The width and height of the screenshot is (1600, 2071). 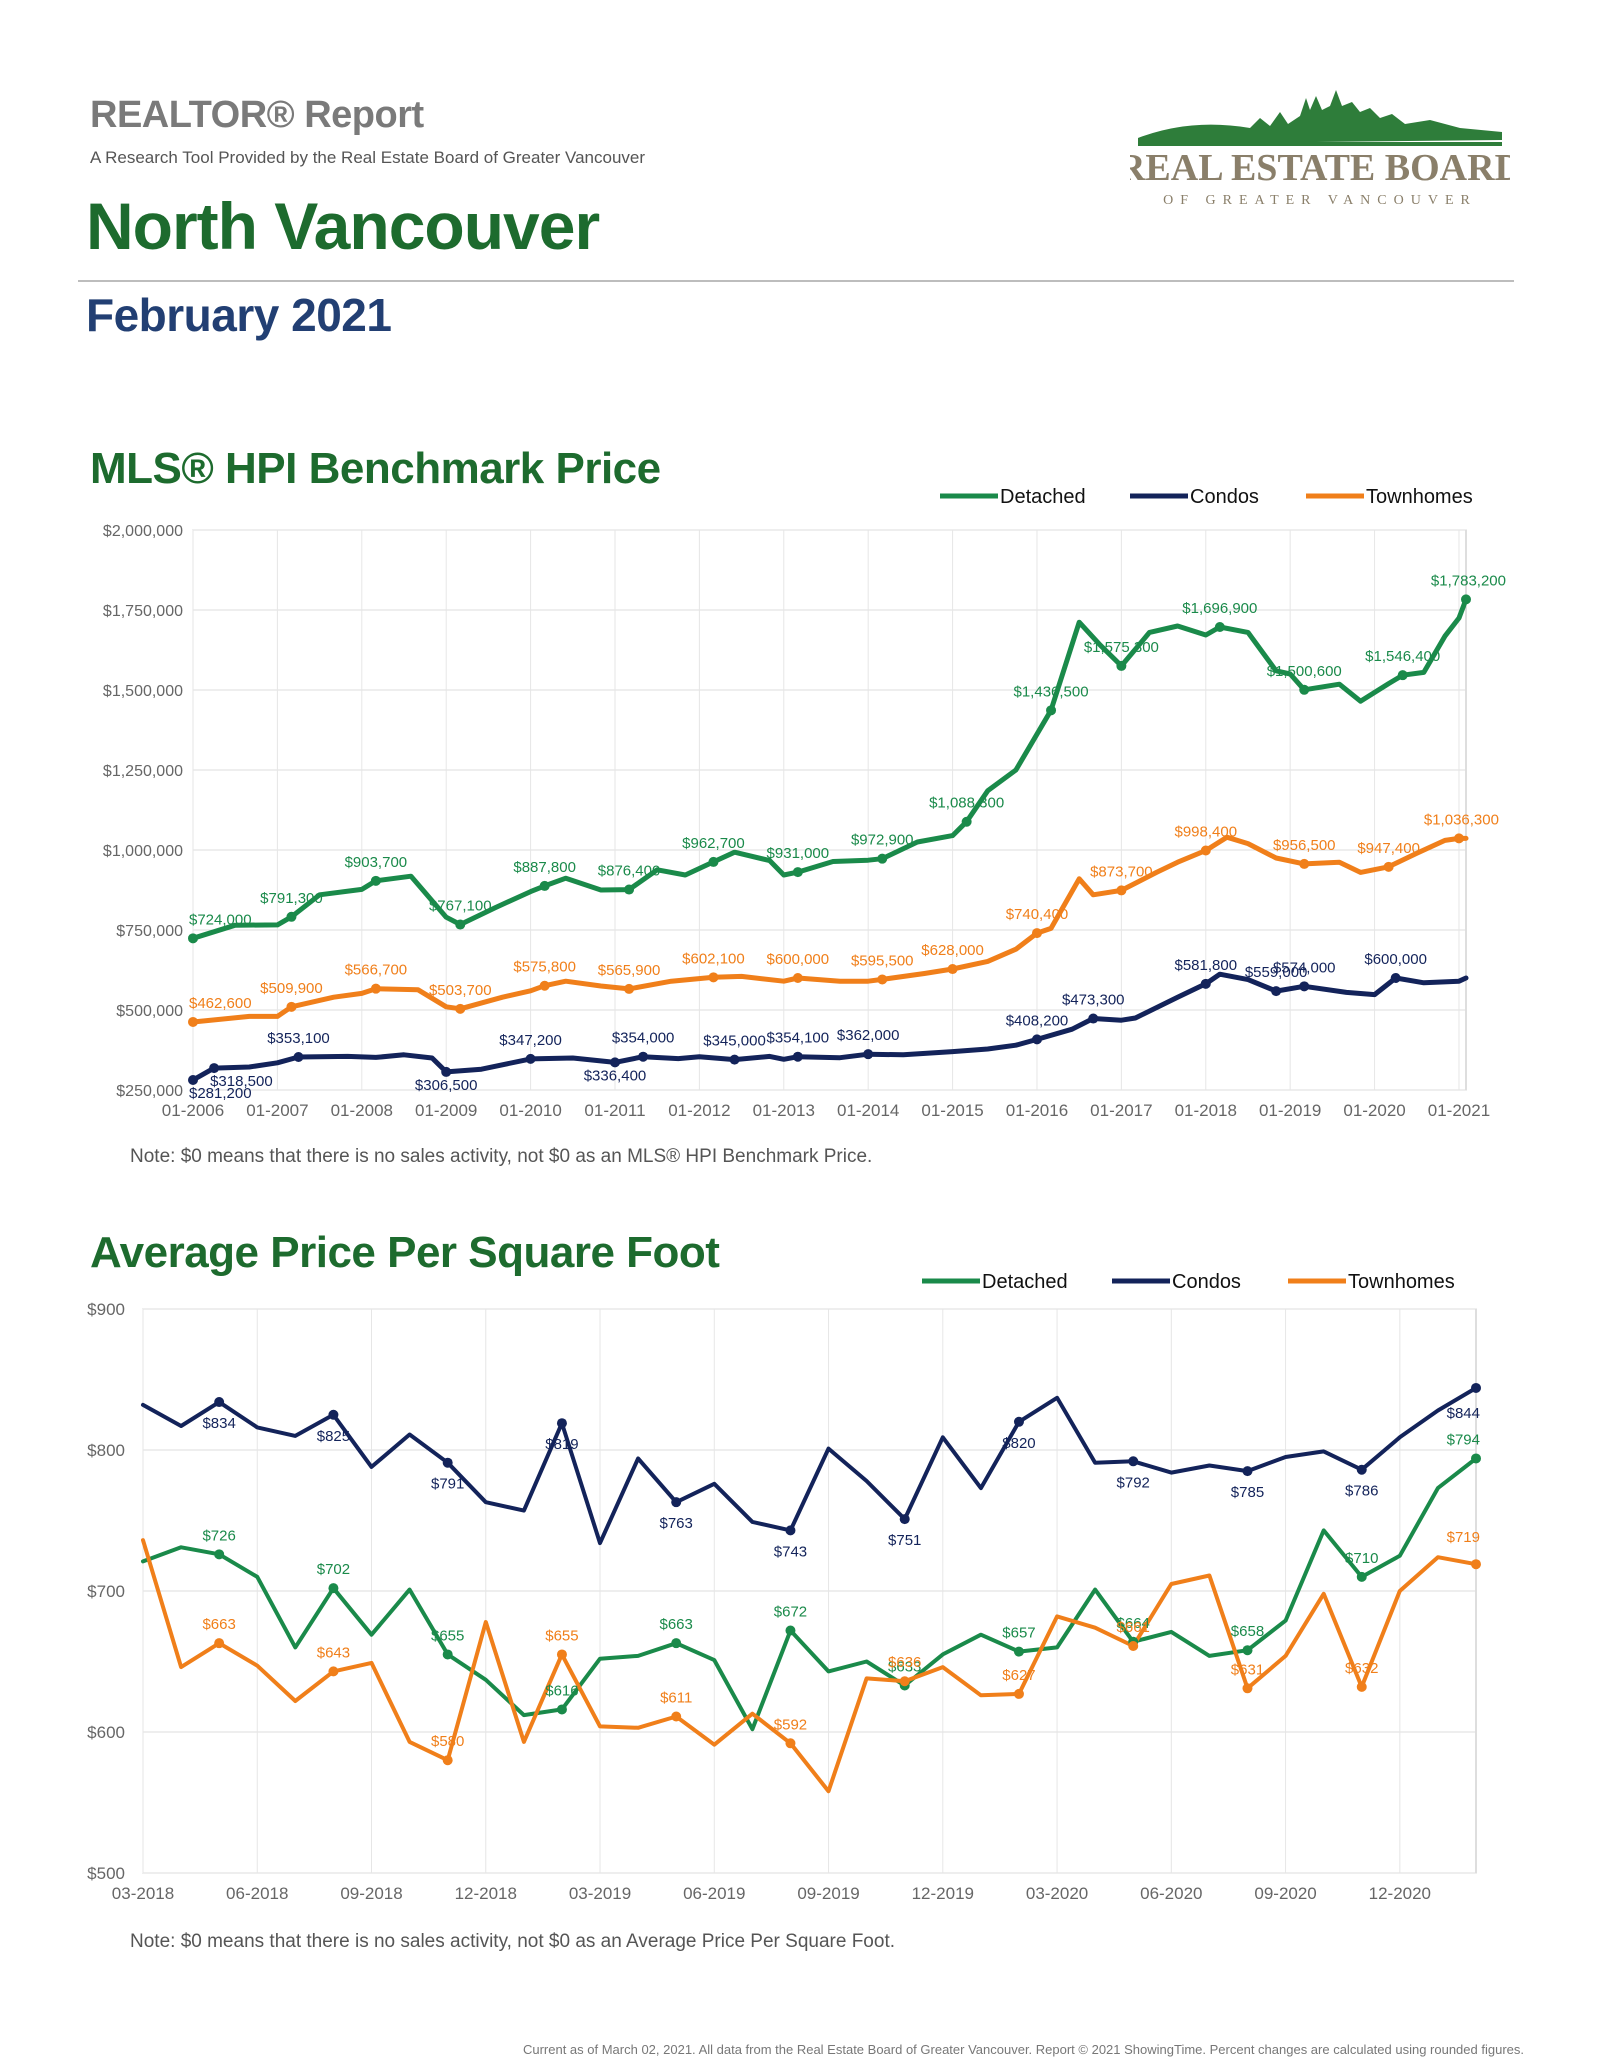 I want to click on hpi-data-label-condos: $473,300, so click(x=1093, y=1000).